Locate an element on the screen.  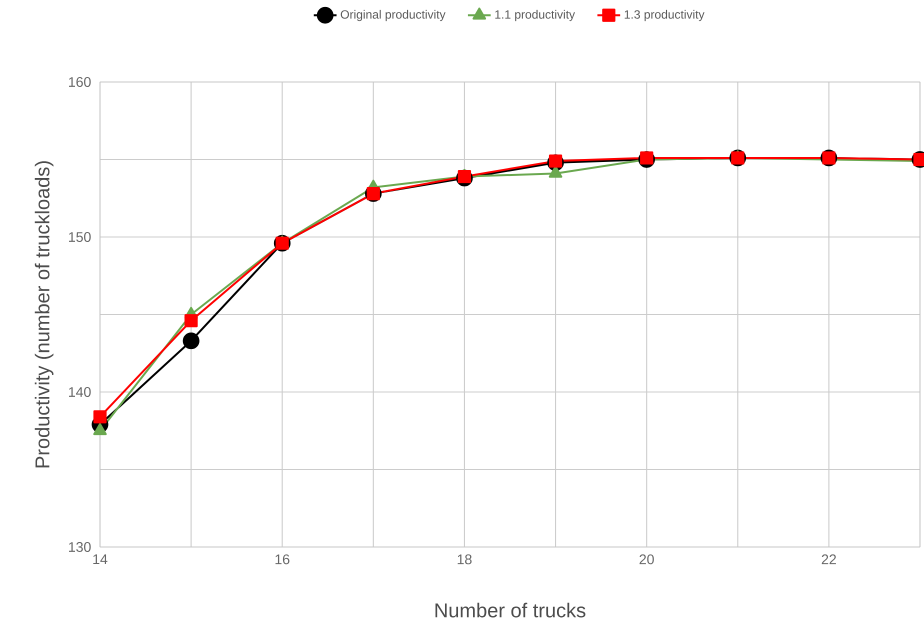
legend-label: 1.3 productivity is located at coordinates (664, 16).